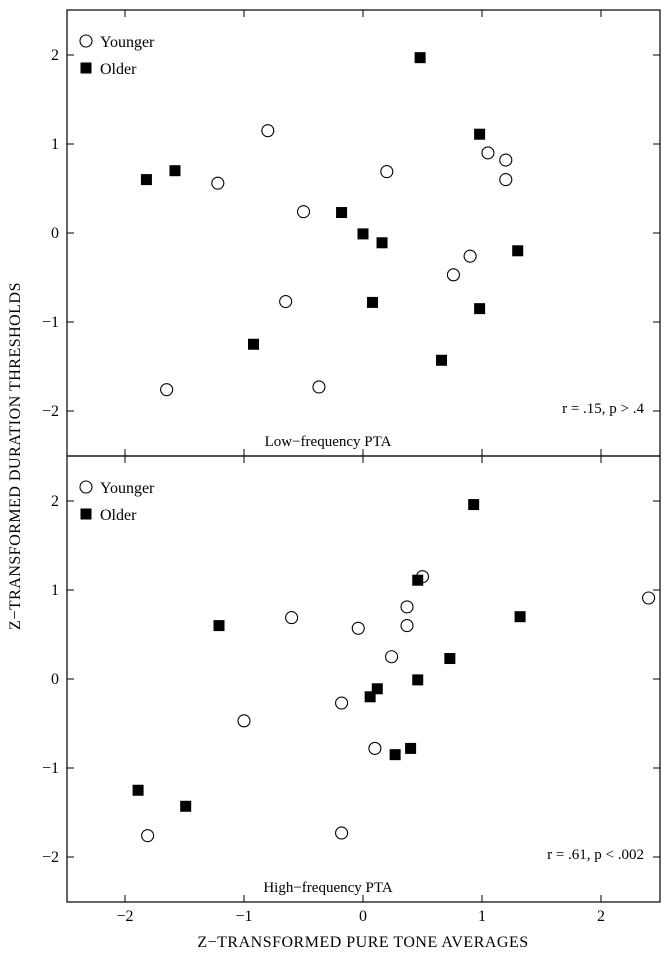 Image resolution: width=667 pixels, height=955 pixels. Describe the element at coordinates (55, 144) in the screenshot. I see `panel-1-y-tick-label: 1` at that location.